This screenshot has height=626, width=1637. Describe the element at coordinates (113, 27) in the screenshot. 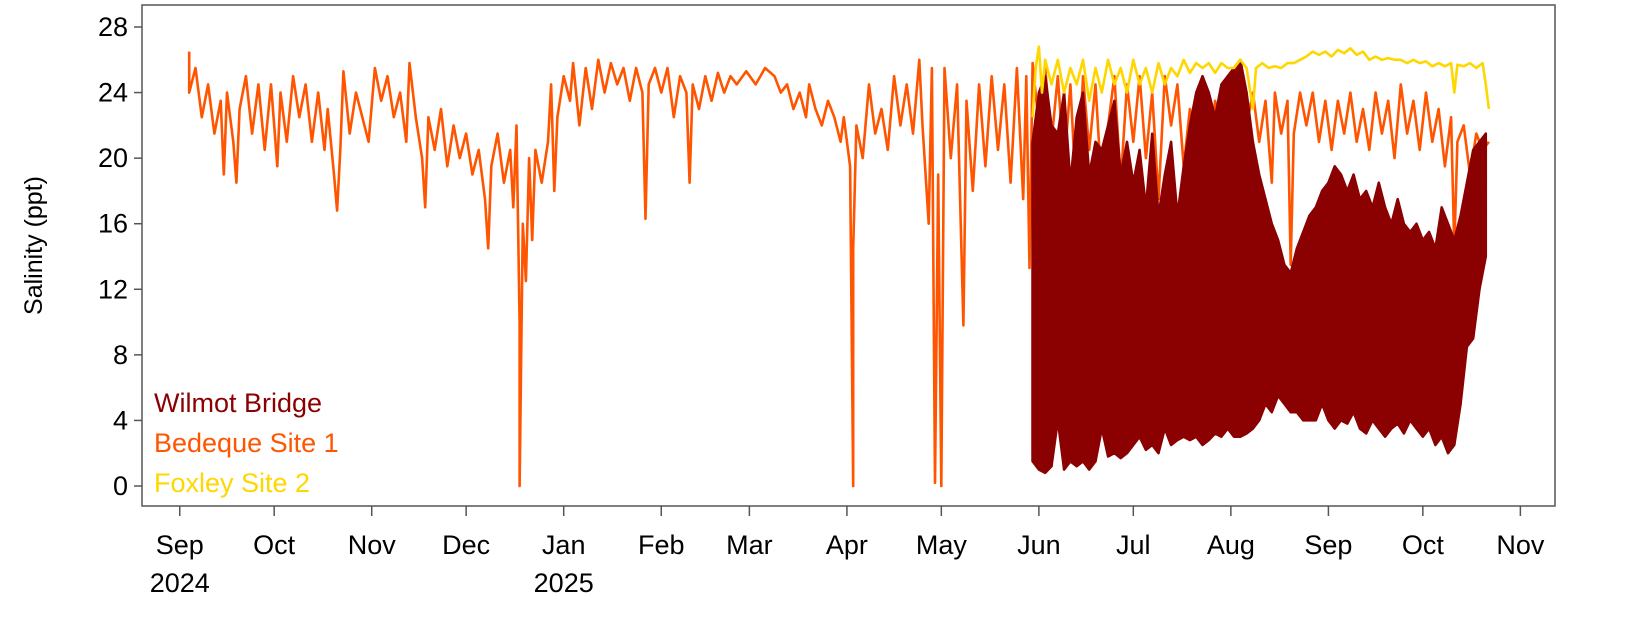

I see `y-tick-label: 28` at that location.